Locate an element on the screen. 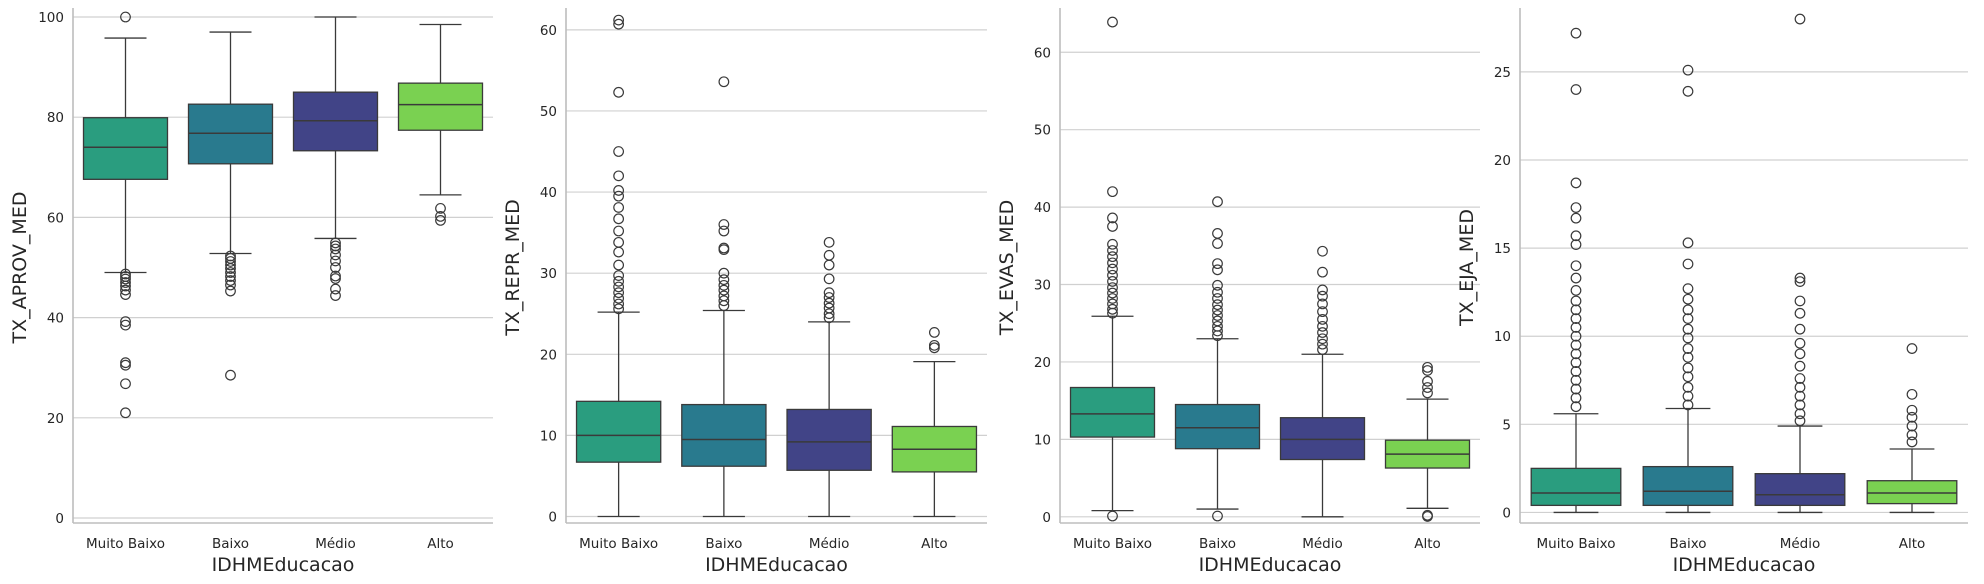  y-tick-label: 0 is located at coordinates (552, 518).